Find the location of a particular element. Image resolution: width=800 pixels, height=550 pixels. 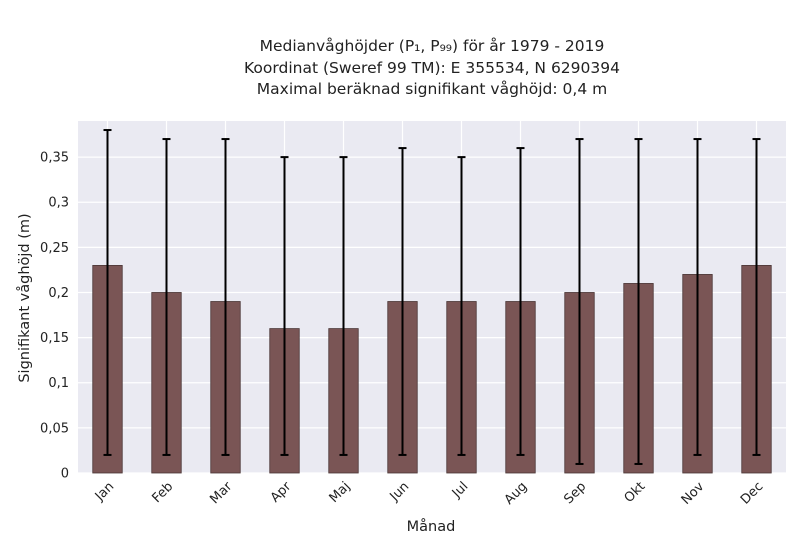

x-tick-label-okt: Okt is located at coordinates (635, 492).